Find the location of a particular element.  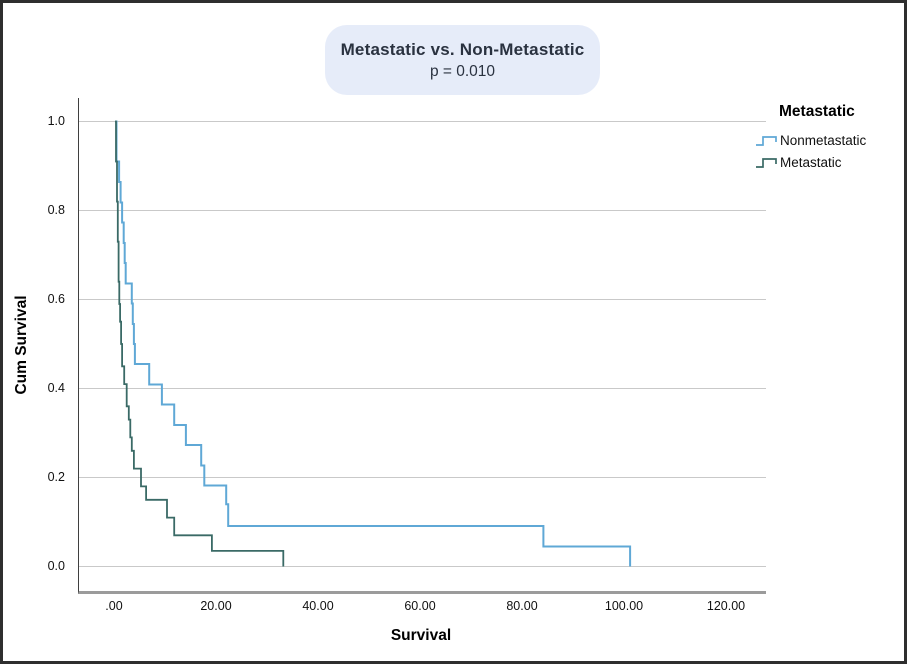

gridline-y-0.4 is located at coordinates (422, 389).